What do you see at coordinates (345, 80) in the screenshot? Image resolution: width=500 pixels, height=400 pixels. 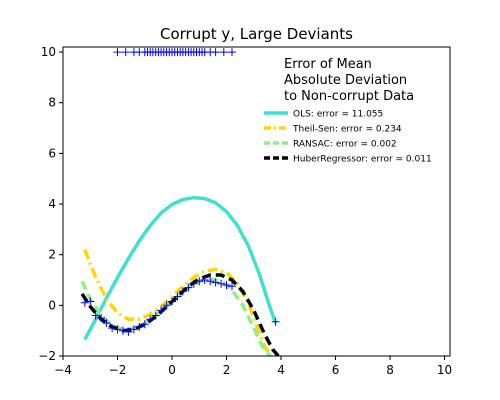 I see `legend-title-line: Absolute Deviation` at bounding box center [345, 80].